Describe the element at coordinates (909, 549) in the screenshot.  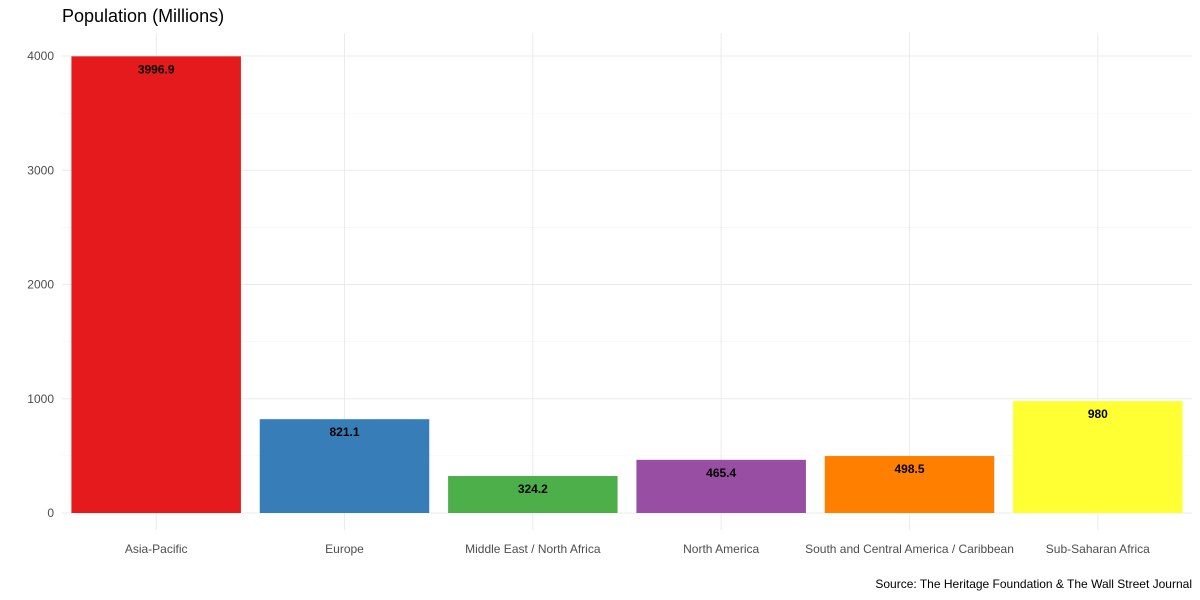
I see `x-tick-label: South and Central America / Caribbean` at that location.